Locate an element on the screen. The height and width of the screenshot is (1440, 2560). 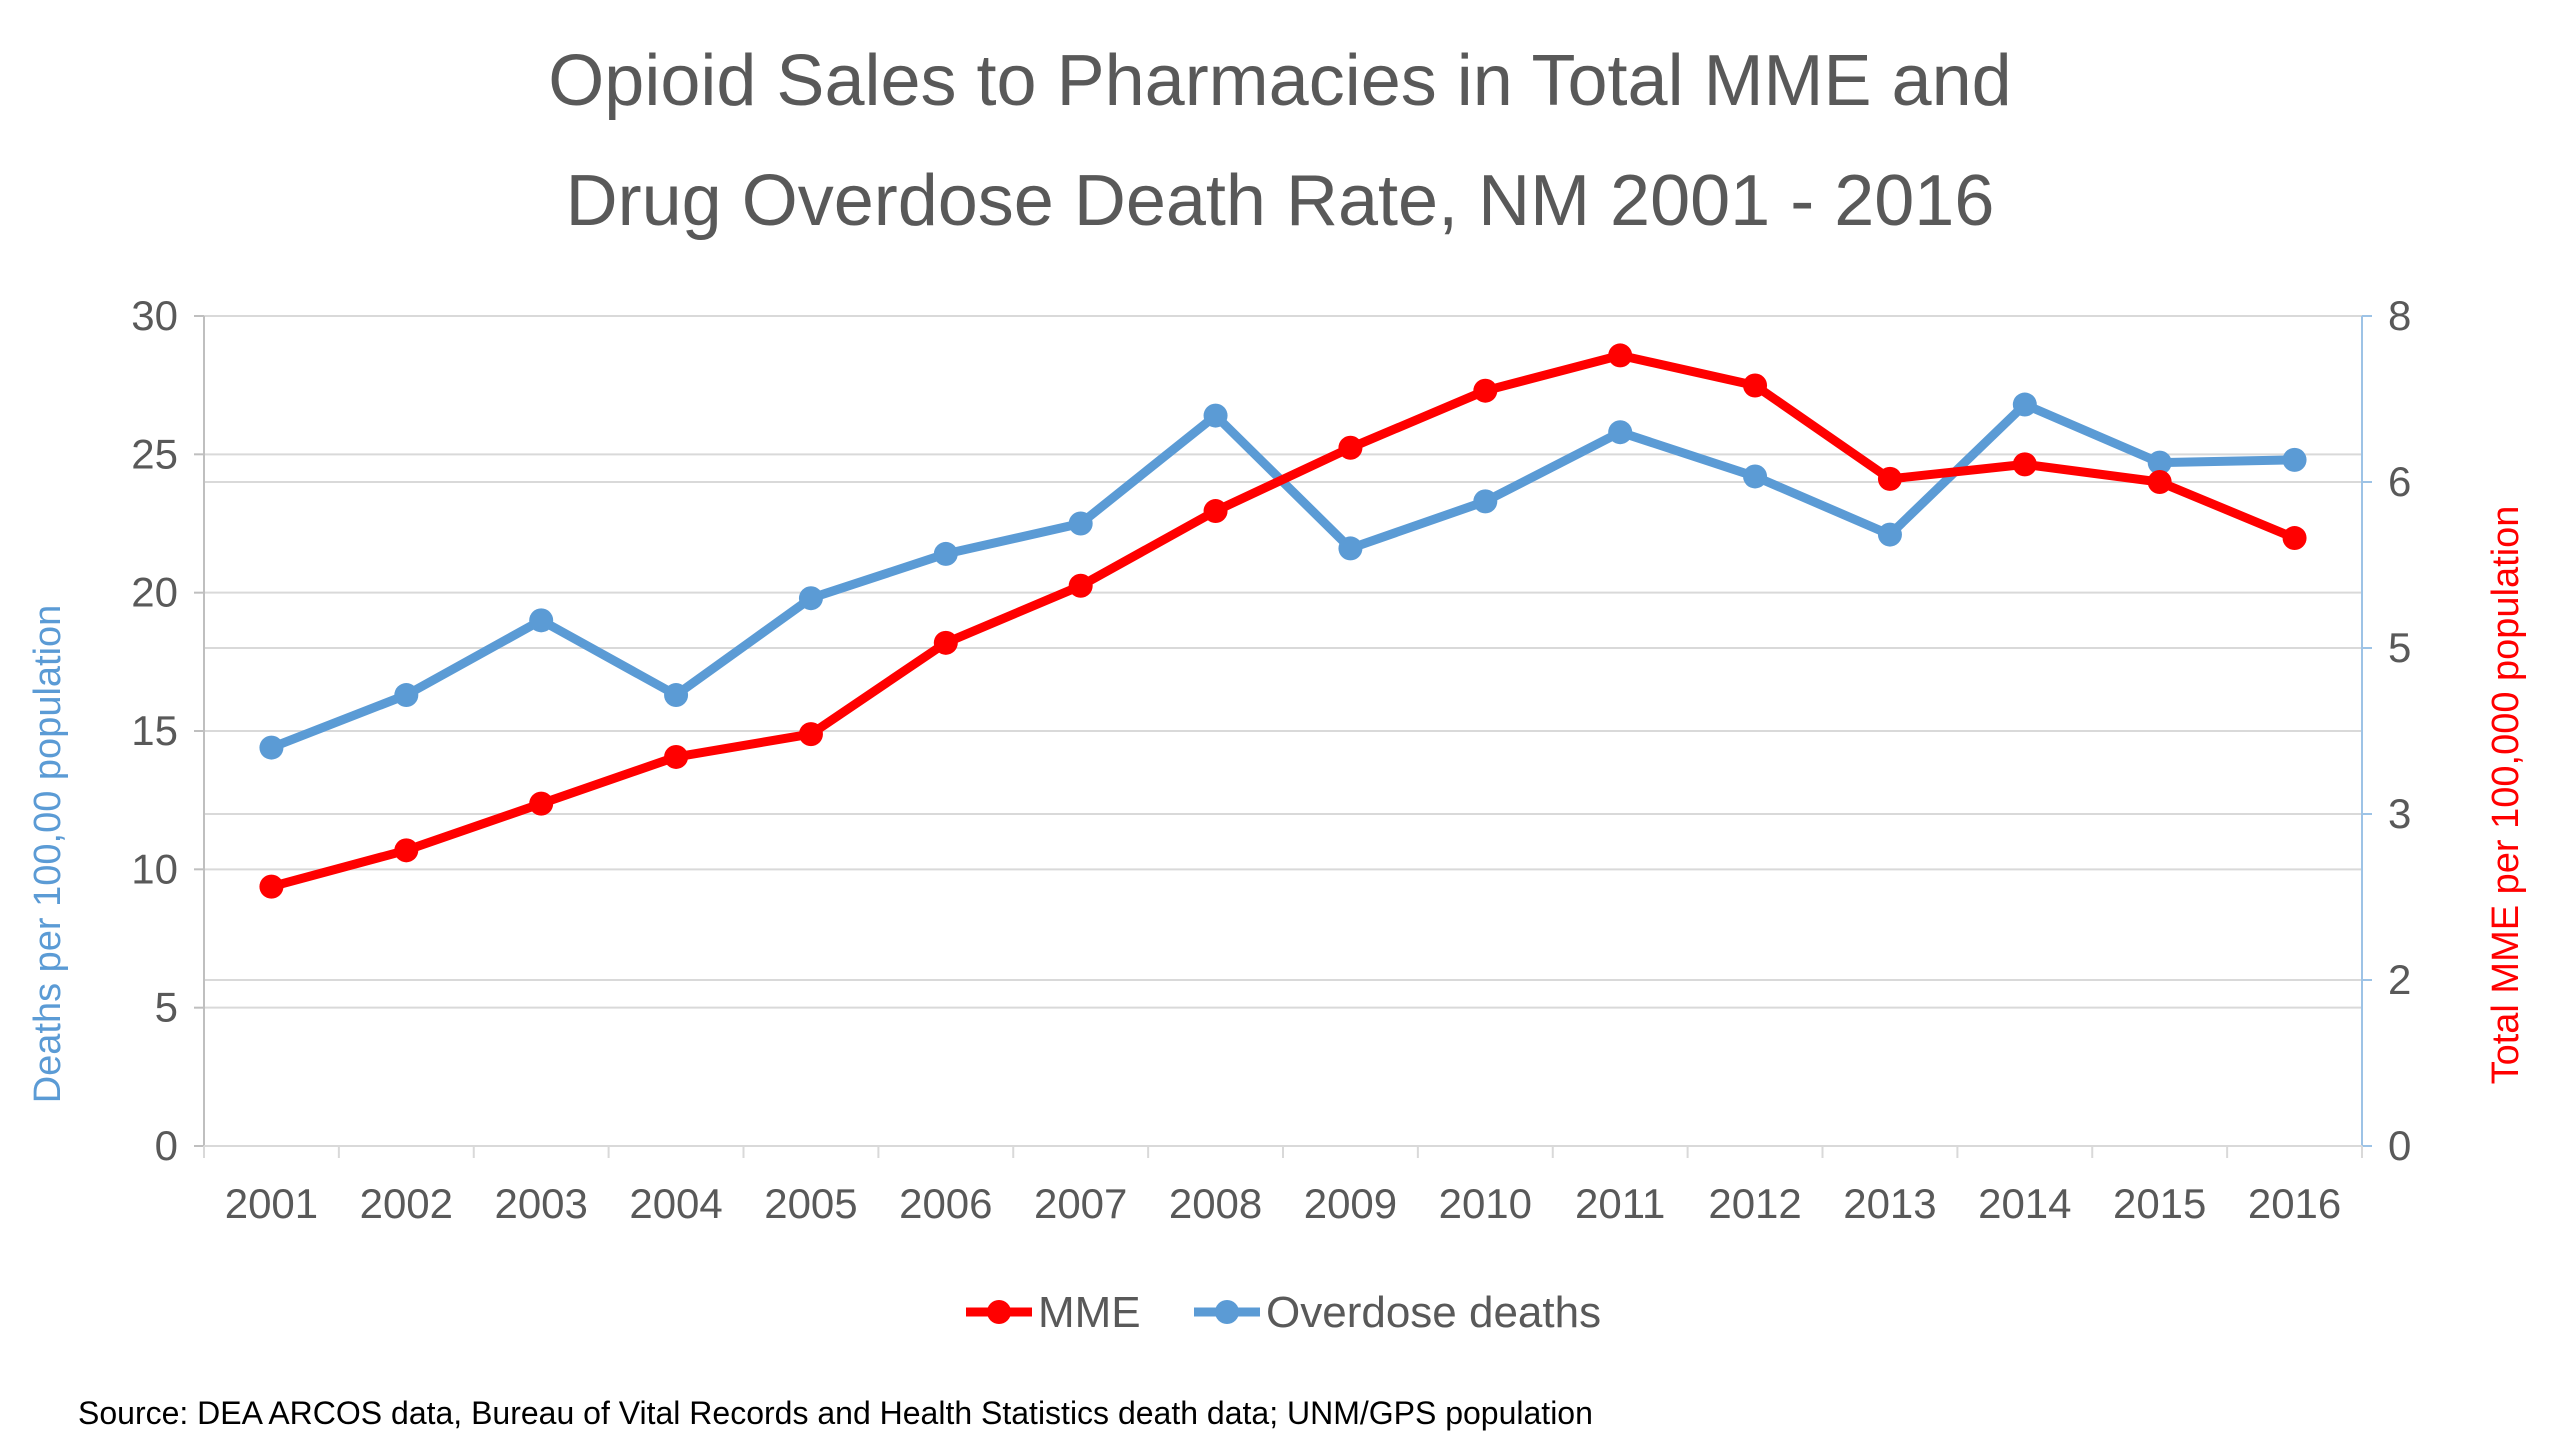
x-tick-label: 2005 is located at coordinates (810, 1203).